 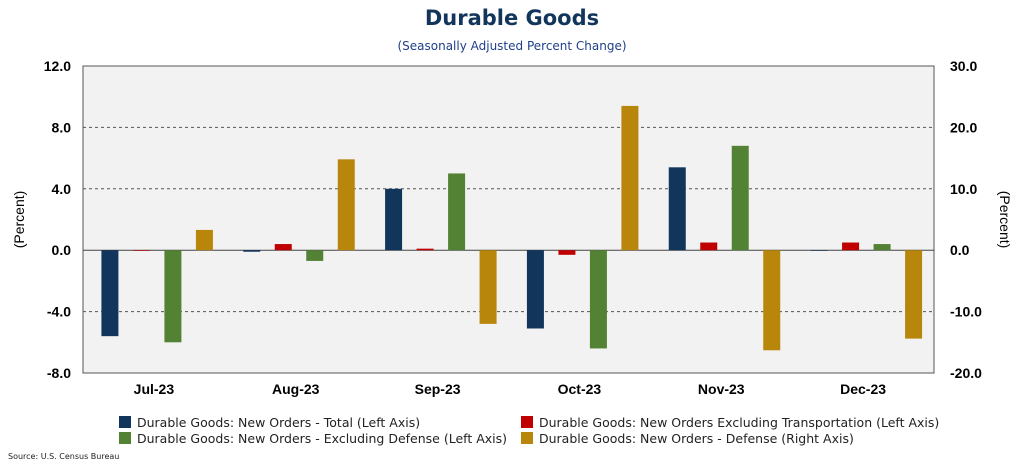 What do you see at coordinates (512, 46) in the screenshot?
I see `chart-subtitle: (Seasonally Adjusted Percent Change)` at bounding box center [512, 46].